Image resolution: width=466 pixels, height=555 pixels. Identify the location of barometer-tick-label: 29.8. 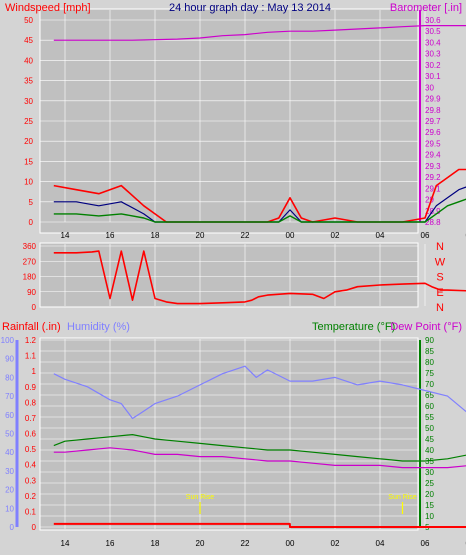
(433, 110).